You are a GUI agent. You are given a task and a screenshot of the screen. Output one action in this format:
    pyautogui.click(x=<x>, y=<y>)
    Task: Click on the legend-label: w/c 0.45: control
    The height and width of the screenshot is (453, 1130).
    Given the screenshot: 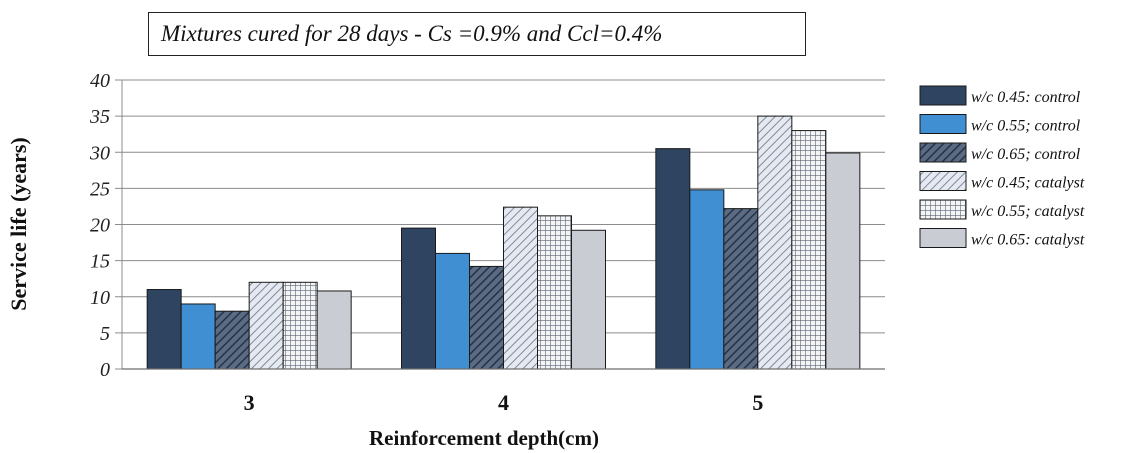 What is the action you would take?
    pyautogui.click(x=1026, y=97)
    